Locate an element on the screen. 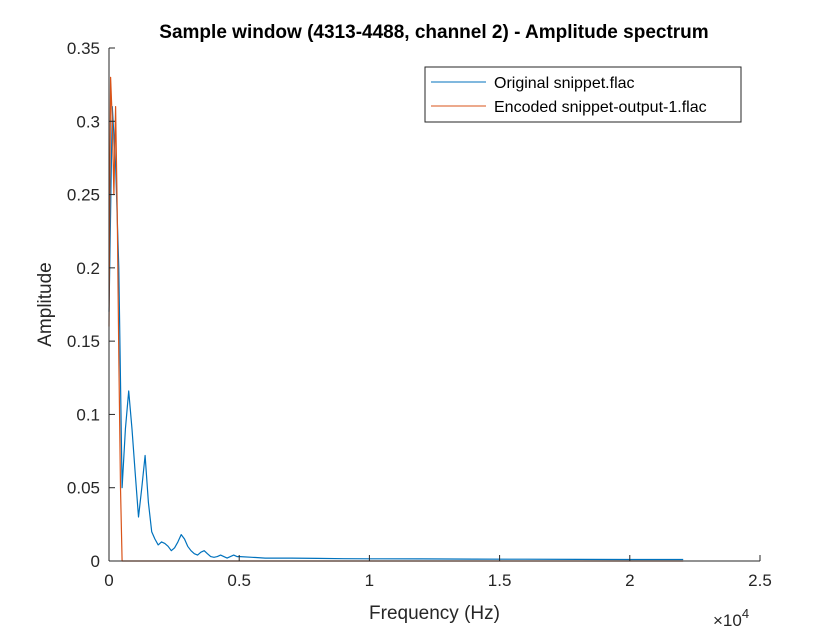 The image size is (840, 630). x-tick-label: 1.5 is located at coordinates (500, 580).